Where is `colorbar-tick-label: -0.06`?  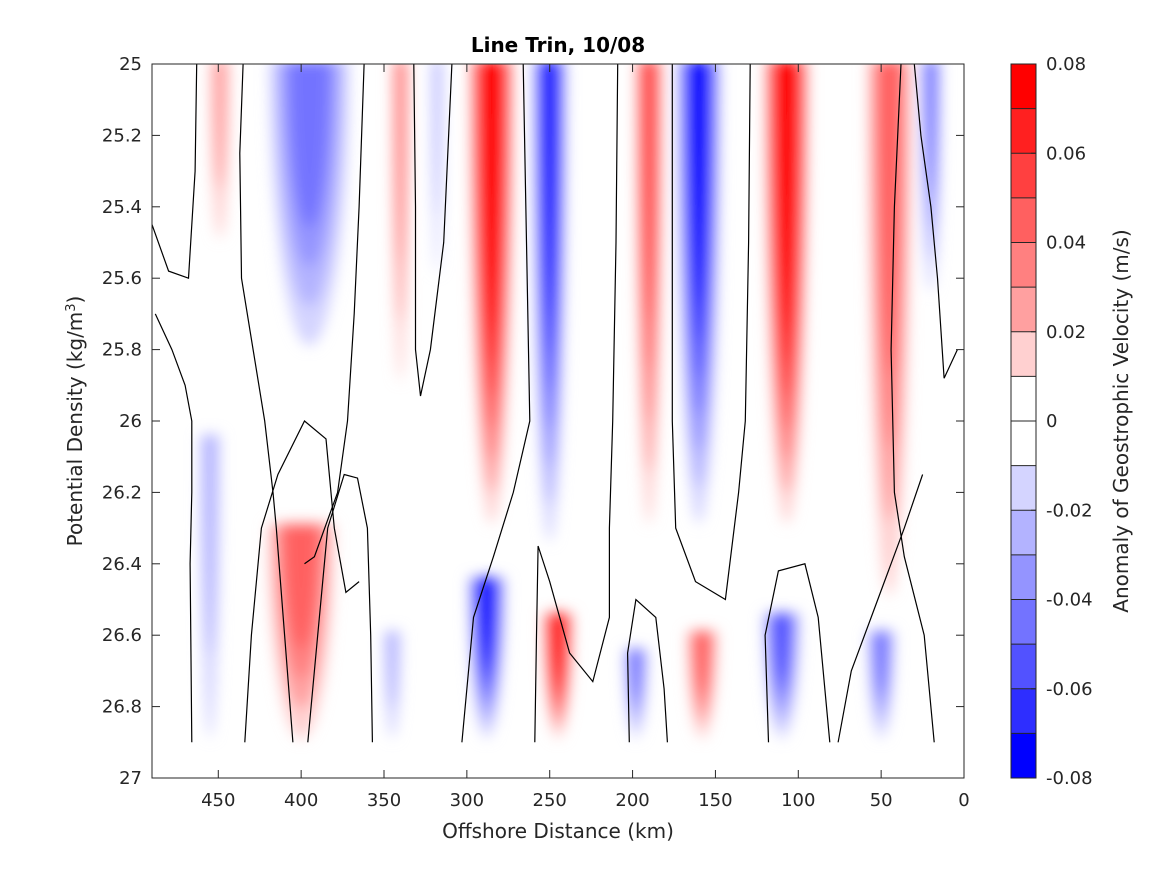
colorbar-tick-label: -0.06 is located at coordinates (1069, 689).